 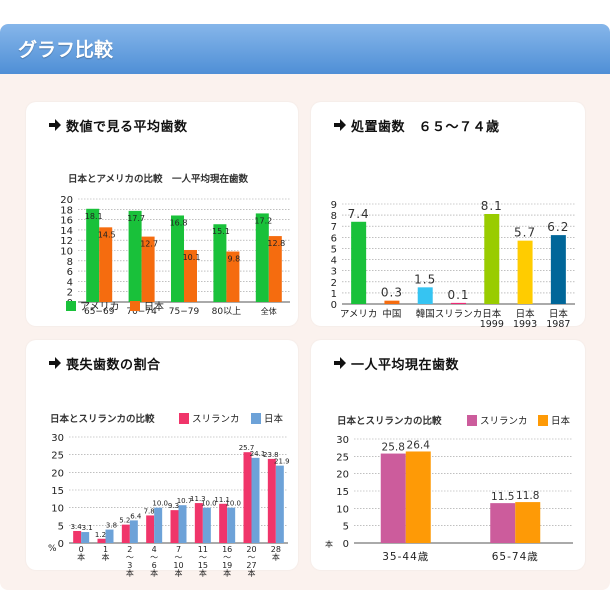 I want to click on data-label: 11.8, so click(x=527, y=496).